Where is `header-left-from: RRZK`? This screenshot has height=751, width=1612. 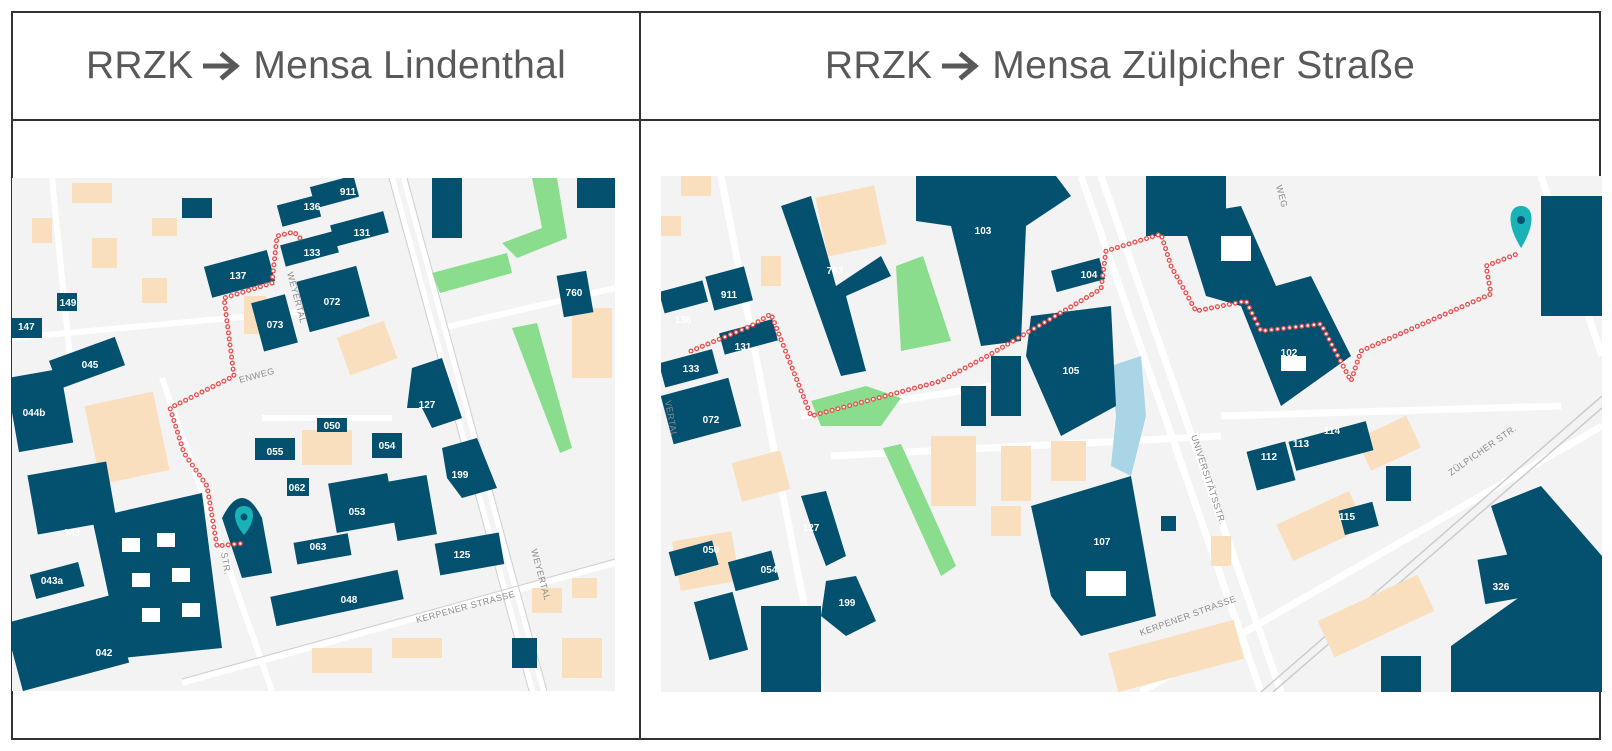
header-left-from: RRZK is located at coordinates (139, 65).